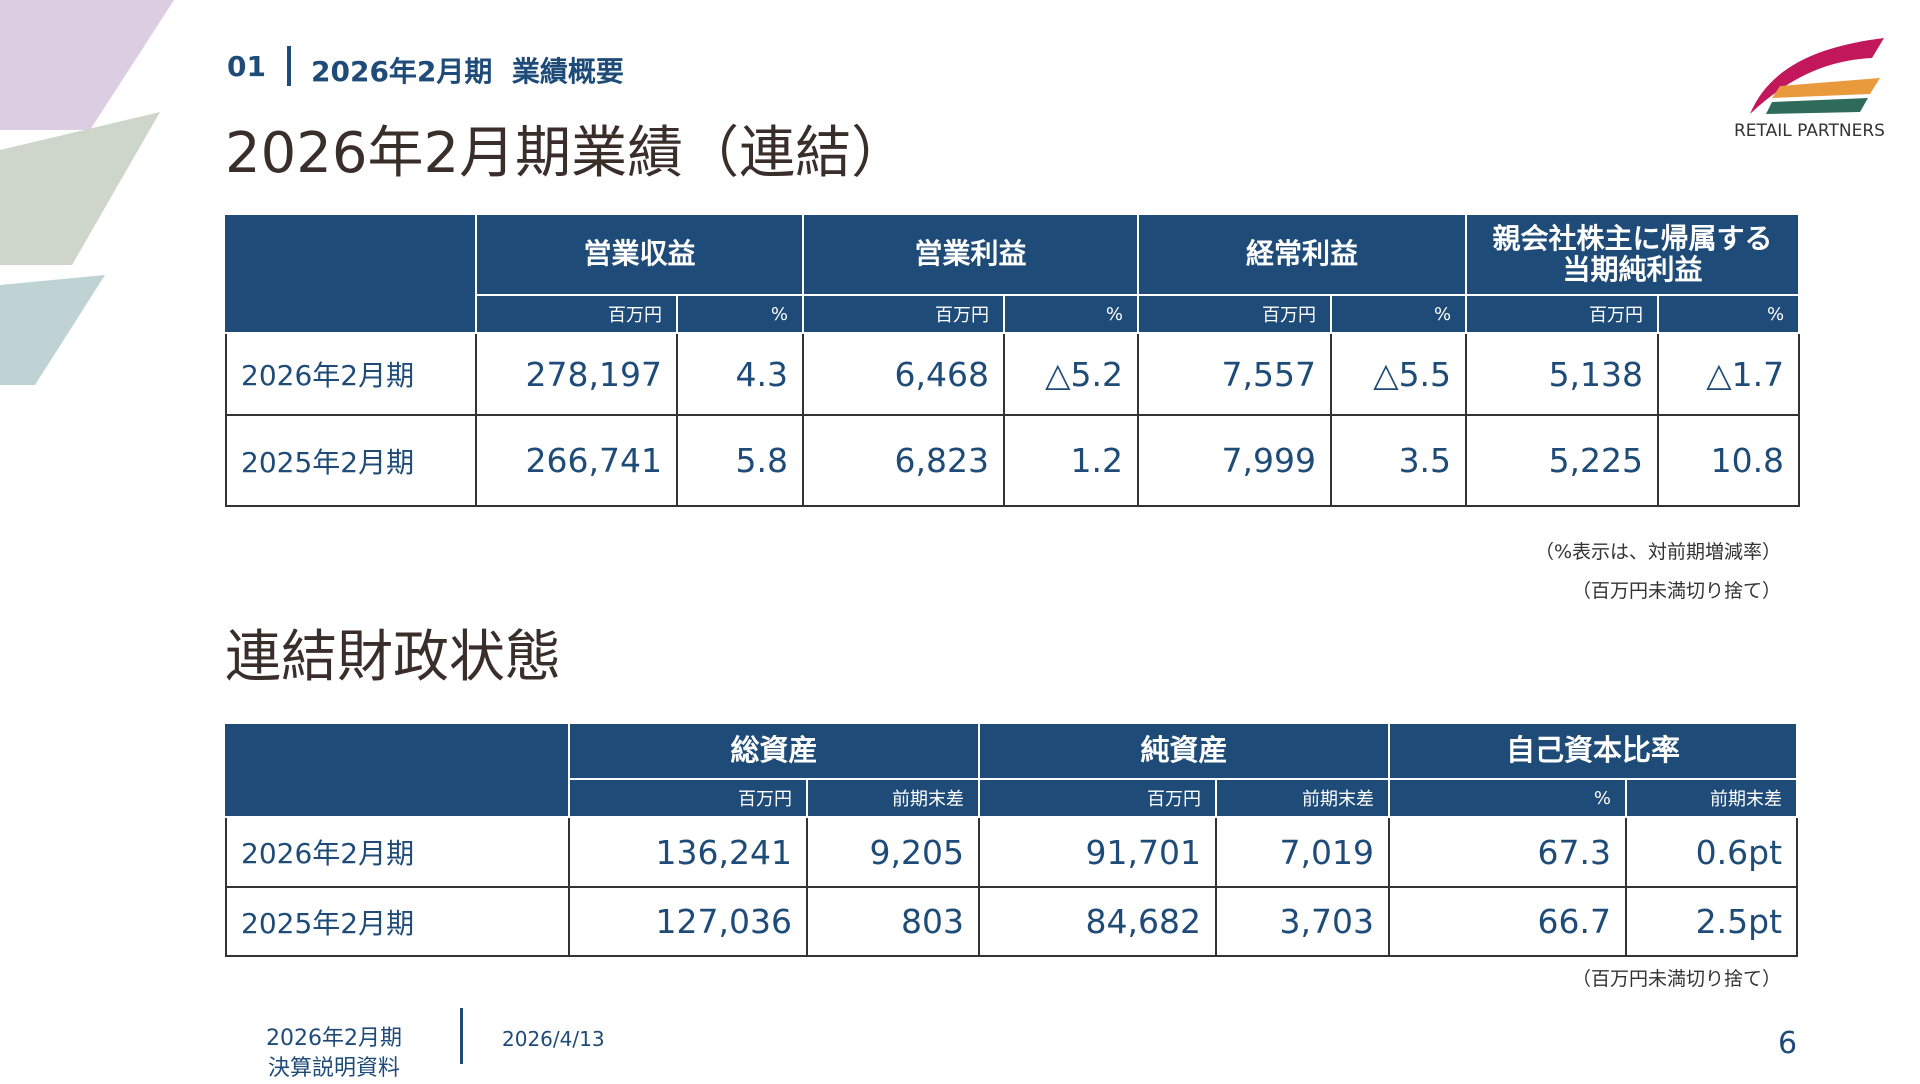  What do you see at coordinates (1729, 460) in the screenshot?
I see `cell-value: 10.8` at bounding box center [1729, 460].